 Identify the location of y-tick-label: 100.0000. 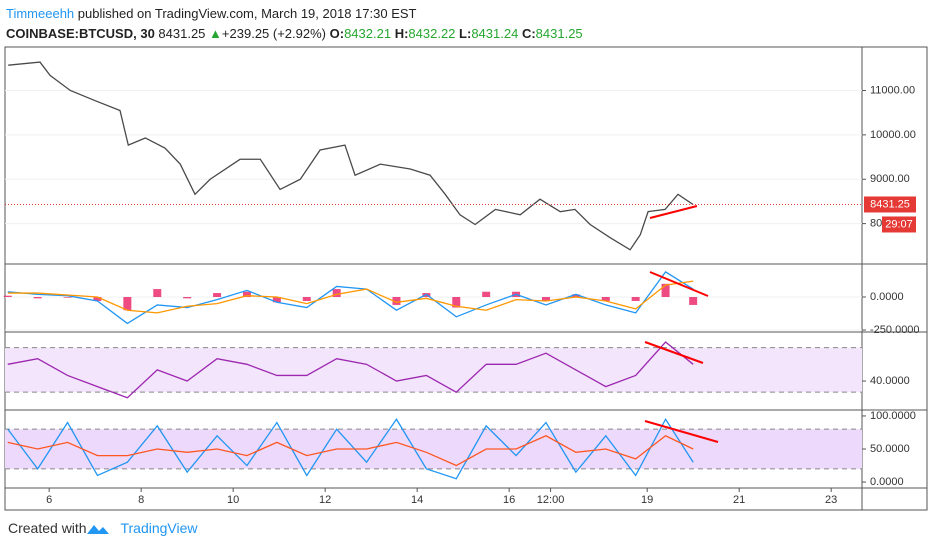
(893, 416).